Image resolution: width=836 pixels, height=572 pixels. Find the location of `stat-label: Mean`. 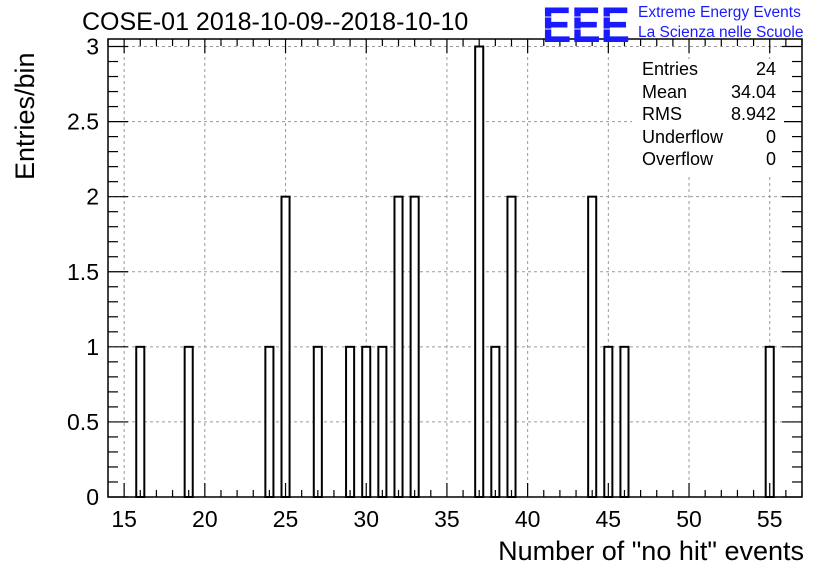

stat-label: Mean is located at coordinates (665, 91).